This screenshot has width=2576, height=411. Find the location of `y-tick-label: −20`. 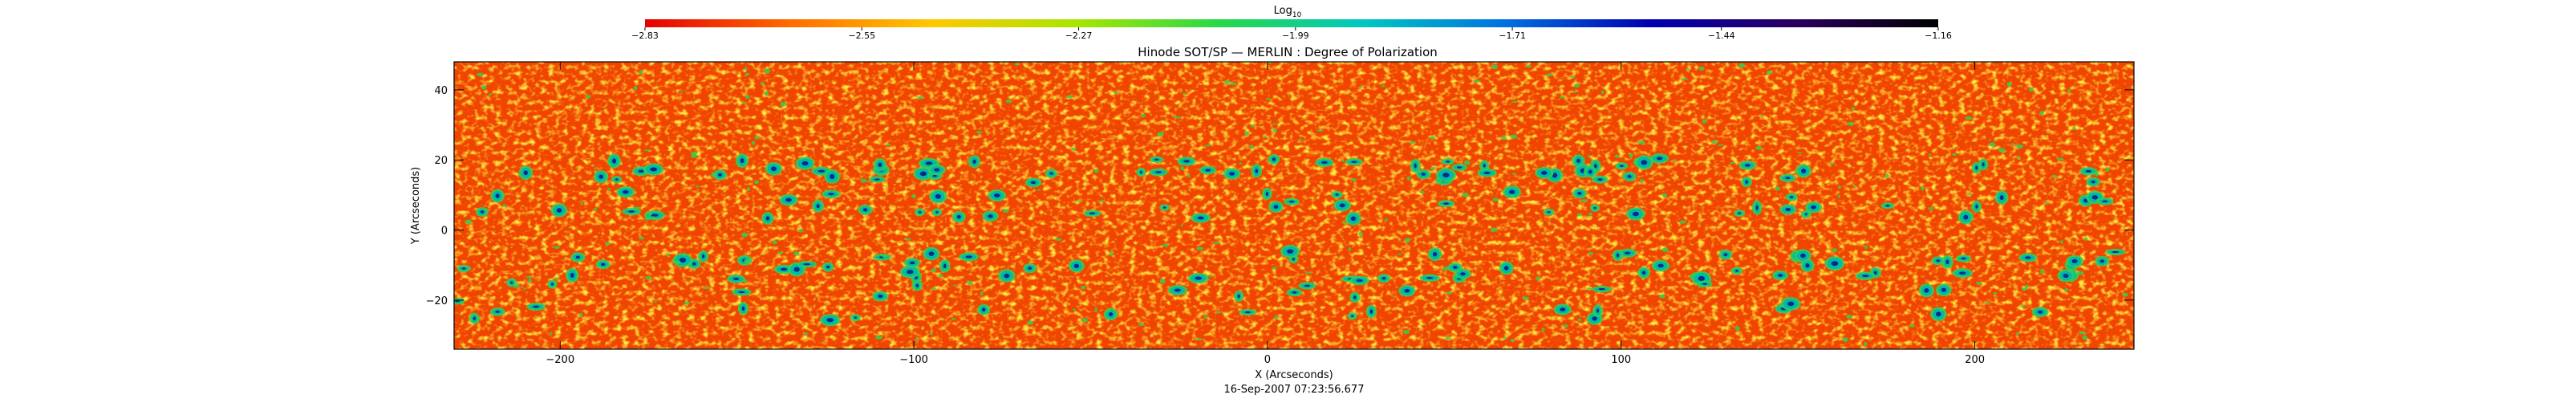

y-tick-label: −20 is located at coordinates (437, 301).